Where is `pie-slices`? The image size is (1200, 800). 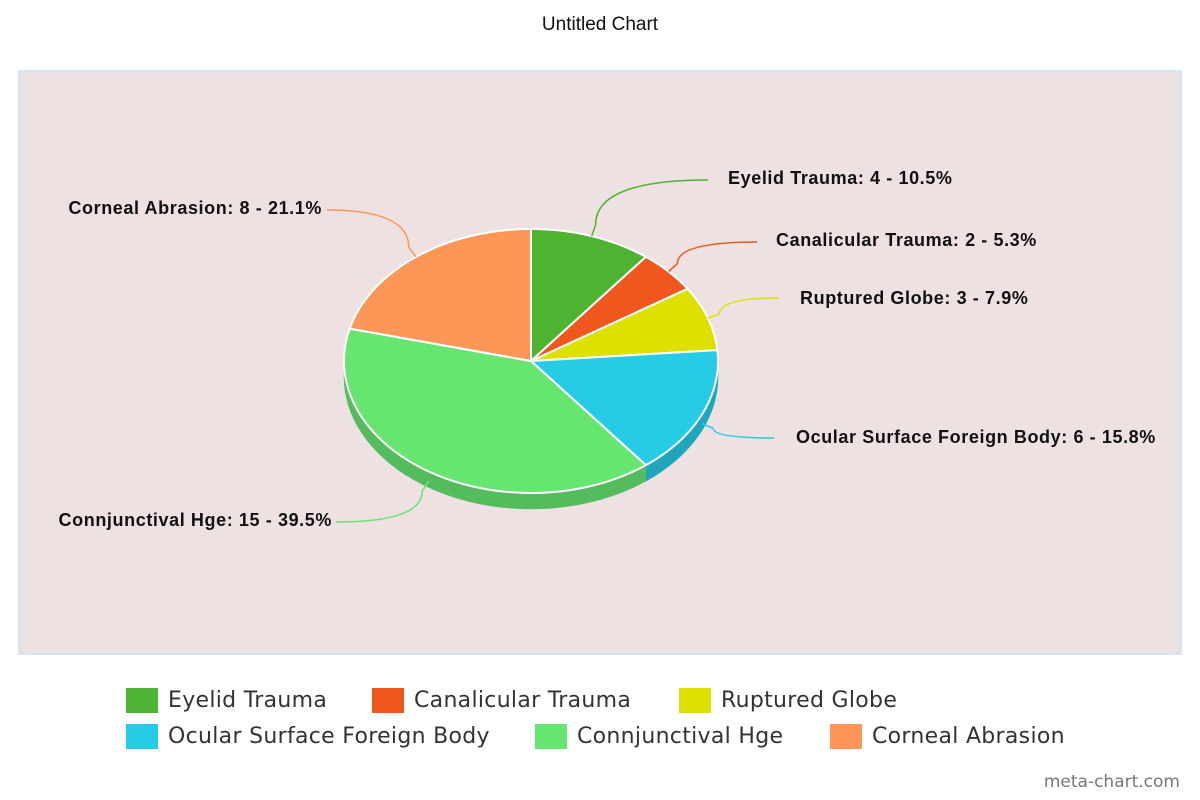
pie-slices is located at coordinates (531, 361).